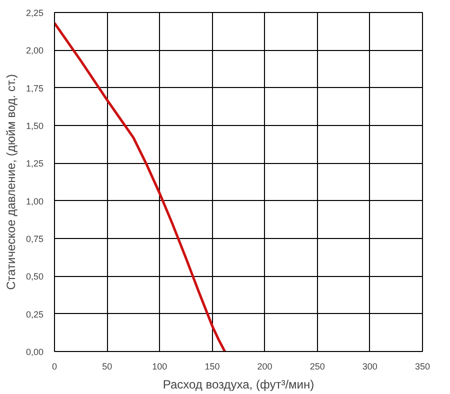 This screenshot has height=394, width=450. What do you see at coordinates (35, 163) in the screenshot?
I see `y-tick-label: 1,25` at bounding box center [35, 163].